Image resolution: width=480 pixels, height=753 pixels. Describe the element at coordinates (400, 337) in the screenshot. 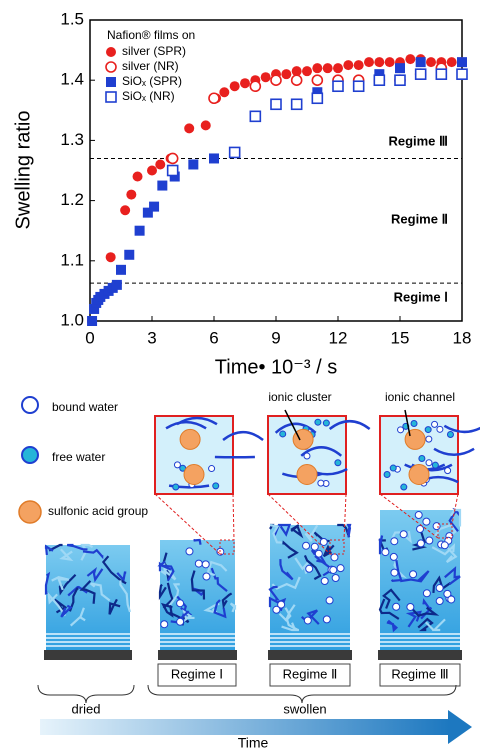

I see `x-tick-label: 15` at that location.